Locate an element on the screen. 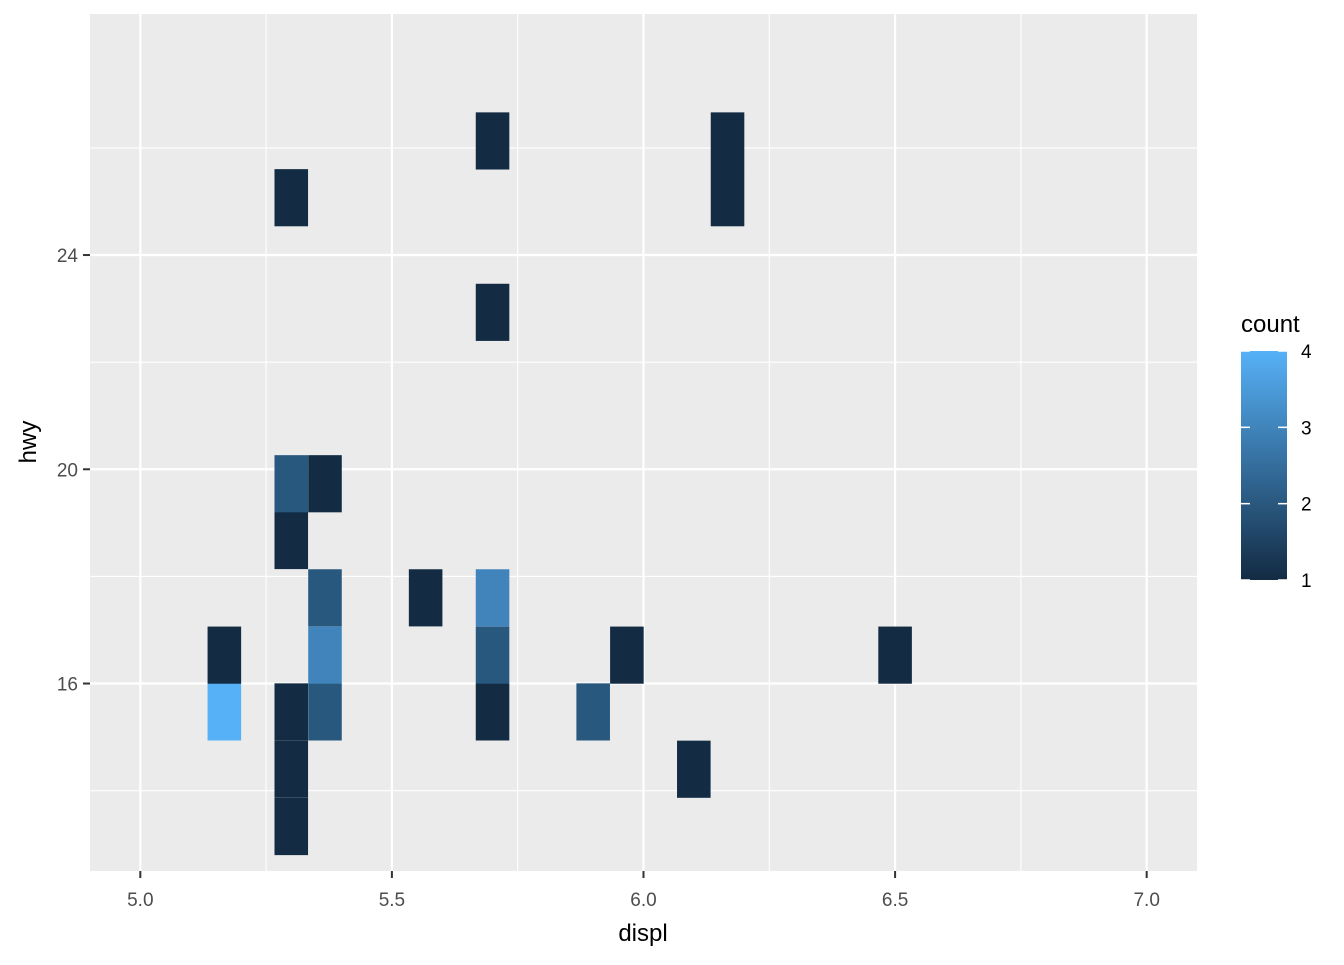 This screenshot has height=965, width=1344. legend: count 1 2 3 4 is located at coordinates (1276, 451).